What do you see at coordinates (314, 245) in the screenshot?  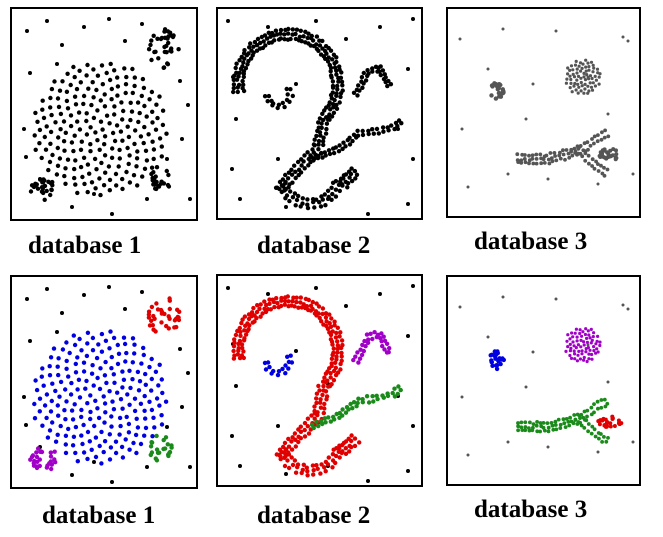 I see `caption-top-db2: database 2` at bounding box center [314, 245].